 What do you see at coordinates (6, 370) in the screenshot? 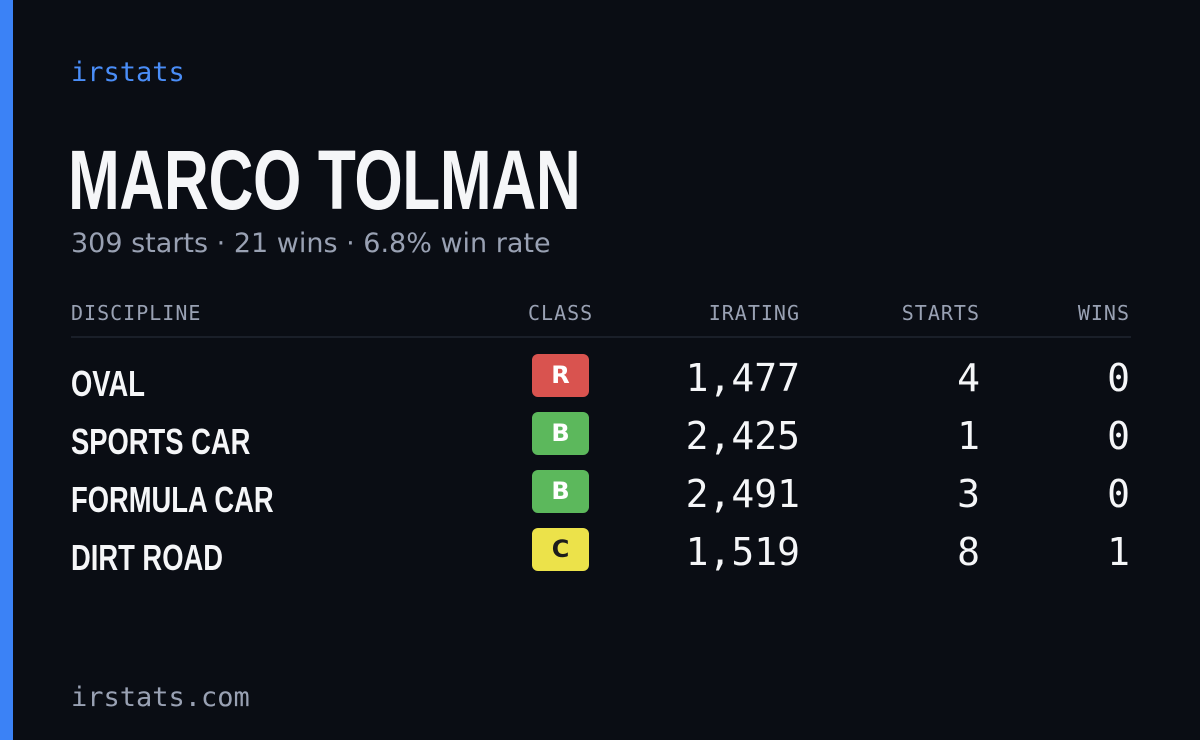
I see `accent-bar` at bounding box center [6, 370].